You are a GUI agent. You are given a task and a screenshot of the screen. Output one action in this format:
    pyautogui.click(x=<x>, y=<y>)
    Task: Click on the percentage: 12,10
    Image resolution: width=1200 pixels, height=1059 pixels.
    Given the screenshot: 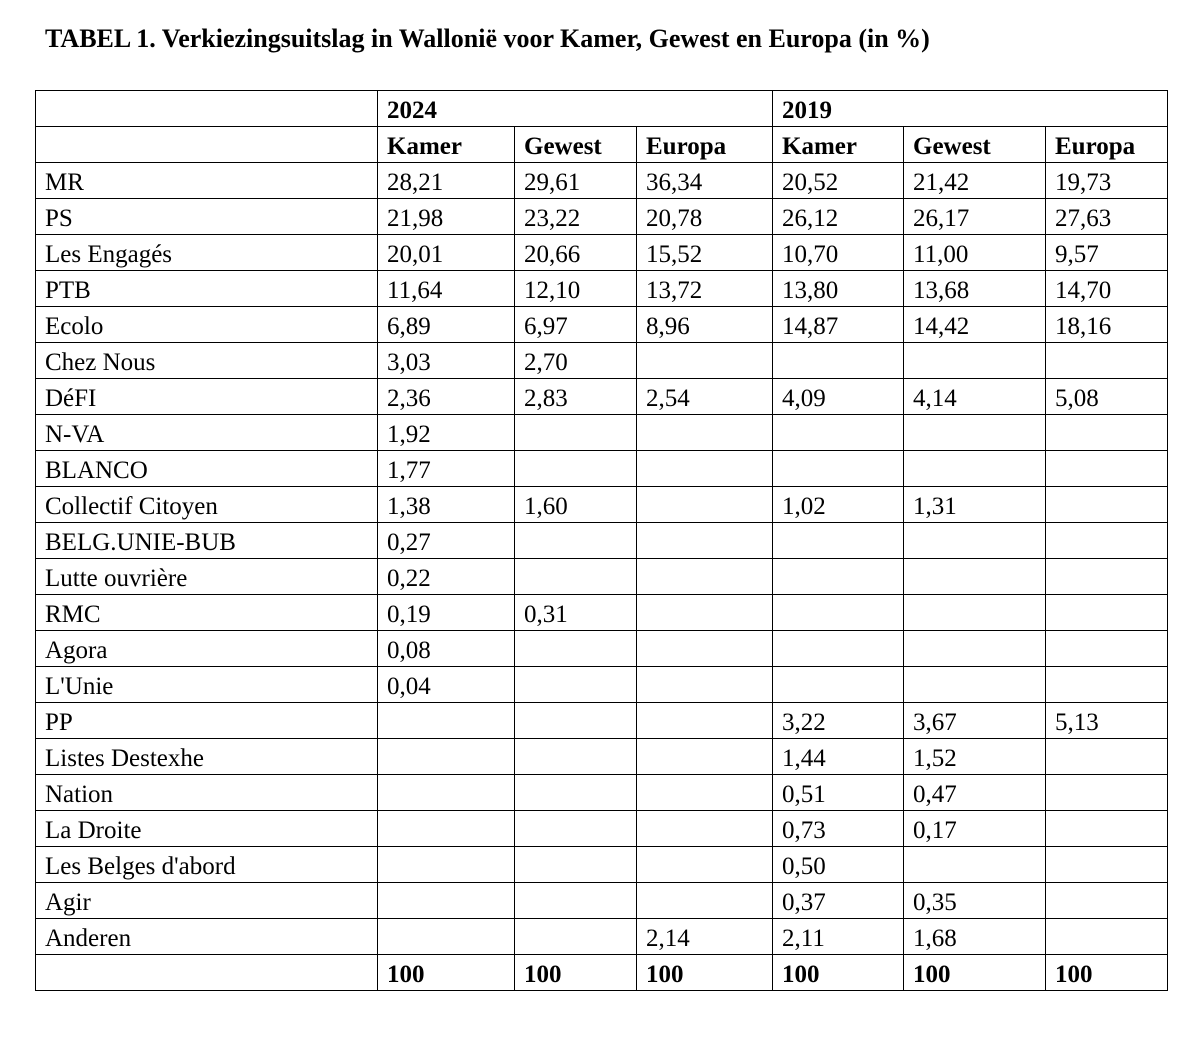 What is the action you would take?
    pyautogui.click(x=575, y=288)
    